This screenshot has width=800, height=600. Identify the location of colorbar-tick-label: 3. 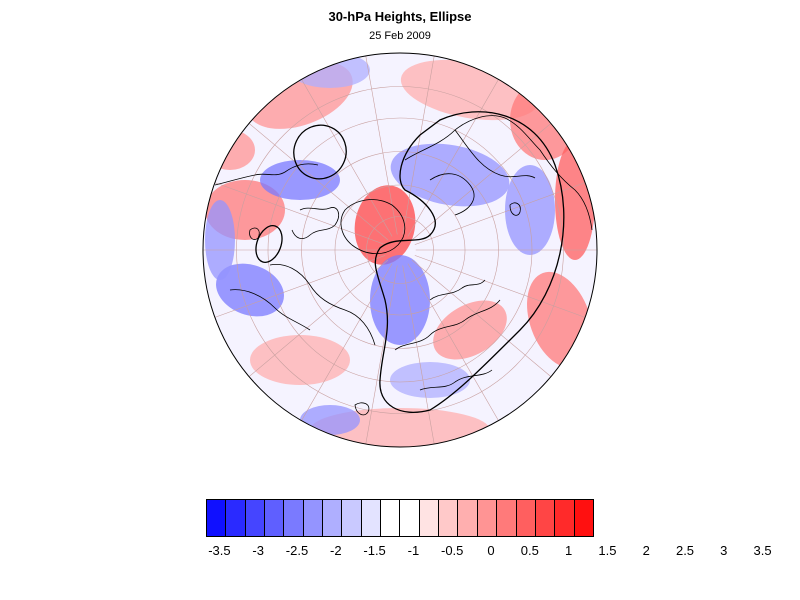
(724, 550).